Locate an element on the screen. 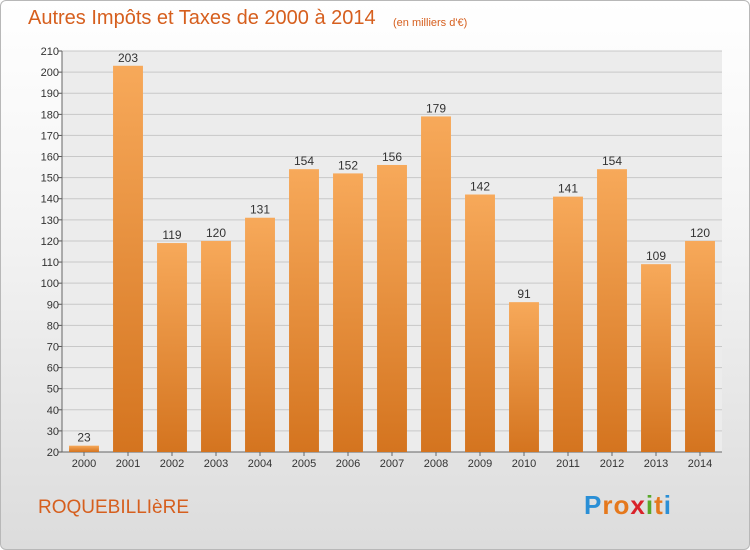 This screenshot has height=550, width=750. y-tick-label: 80 is located at coordinates (53, 326).